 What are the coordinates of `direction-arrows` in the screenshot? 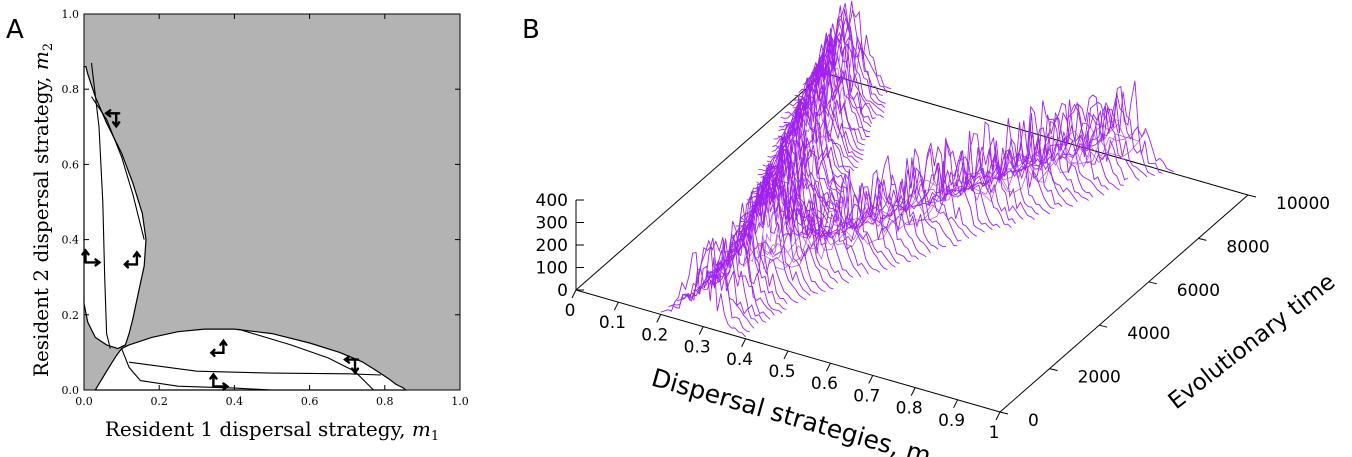 It's located at (220, 250).